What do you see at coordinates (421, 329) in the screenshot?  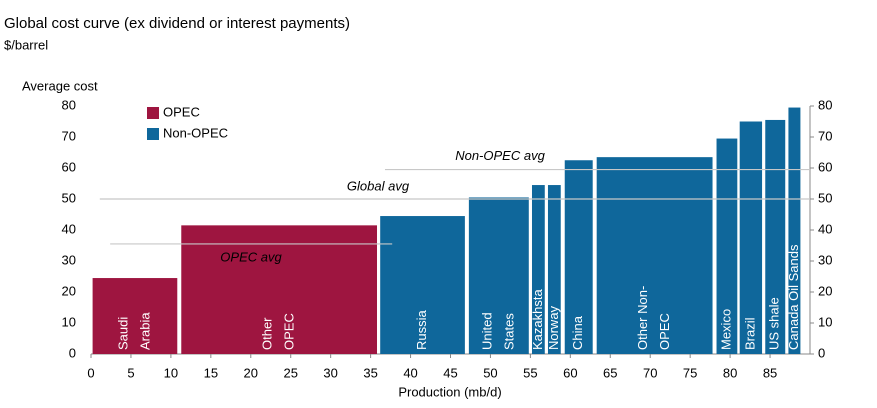 I see `bar-label: Russia` at bounding box center [421, 329].